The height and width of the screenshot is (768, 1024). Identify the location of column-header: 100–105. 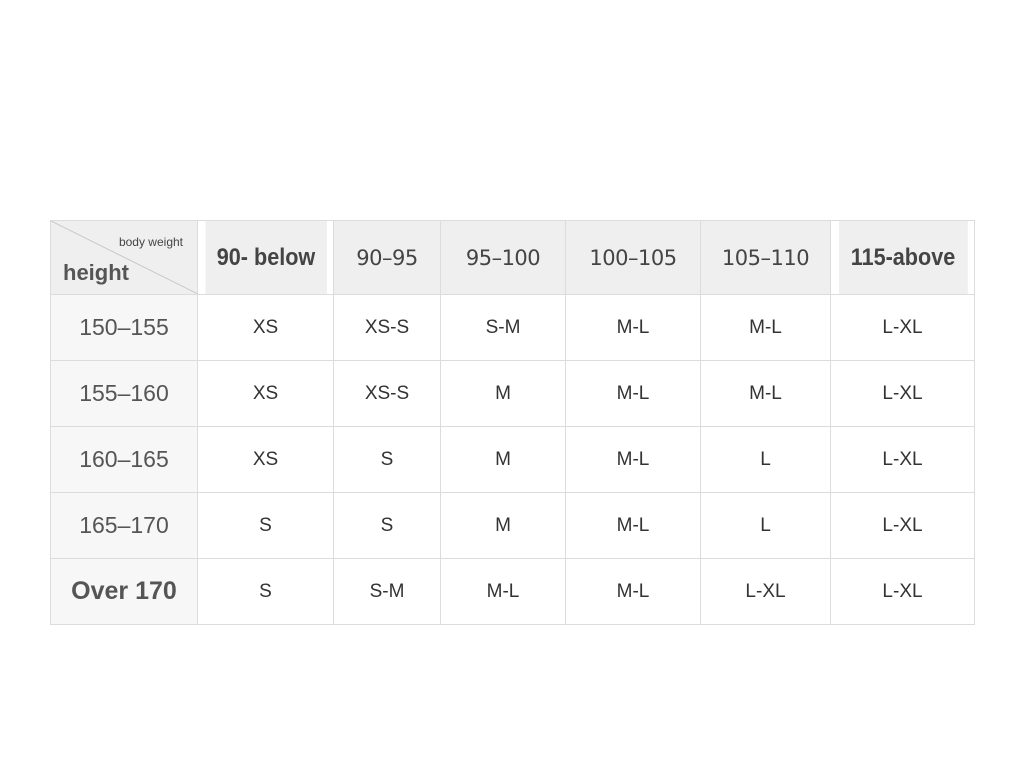
(633, 257).